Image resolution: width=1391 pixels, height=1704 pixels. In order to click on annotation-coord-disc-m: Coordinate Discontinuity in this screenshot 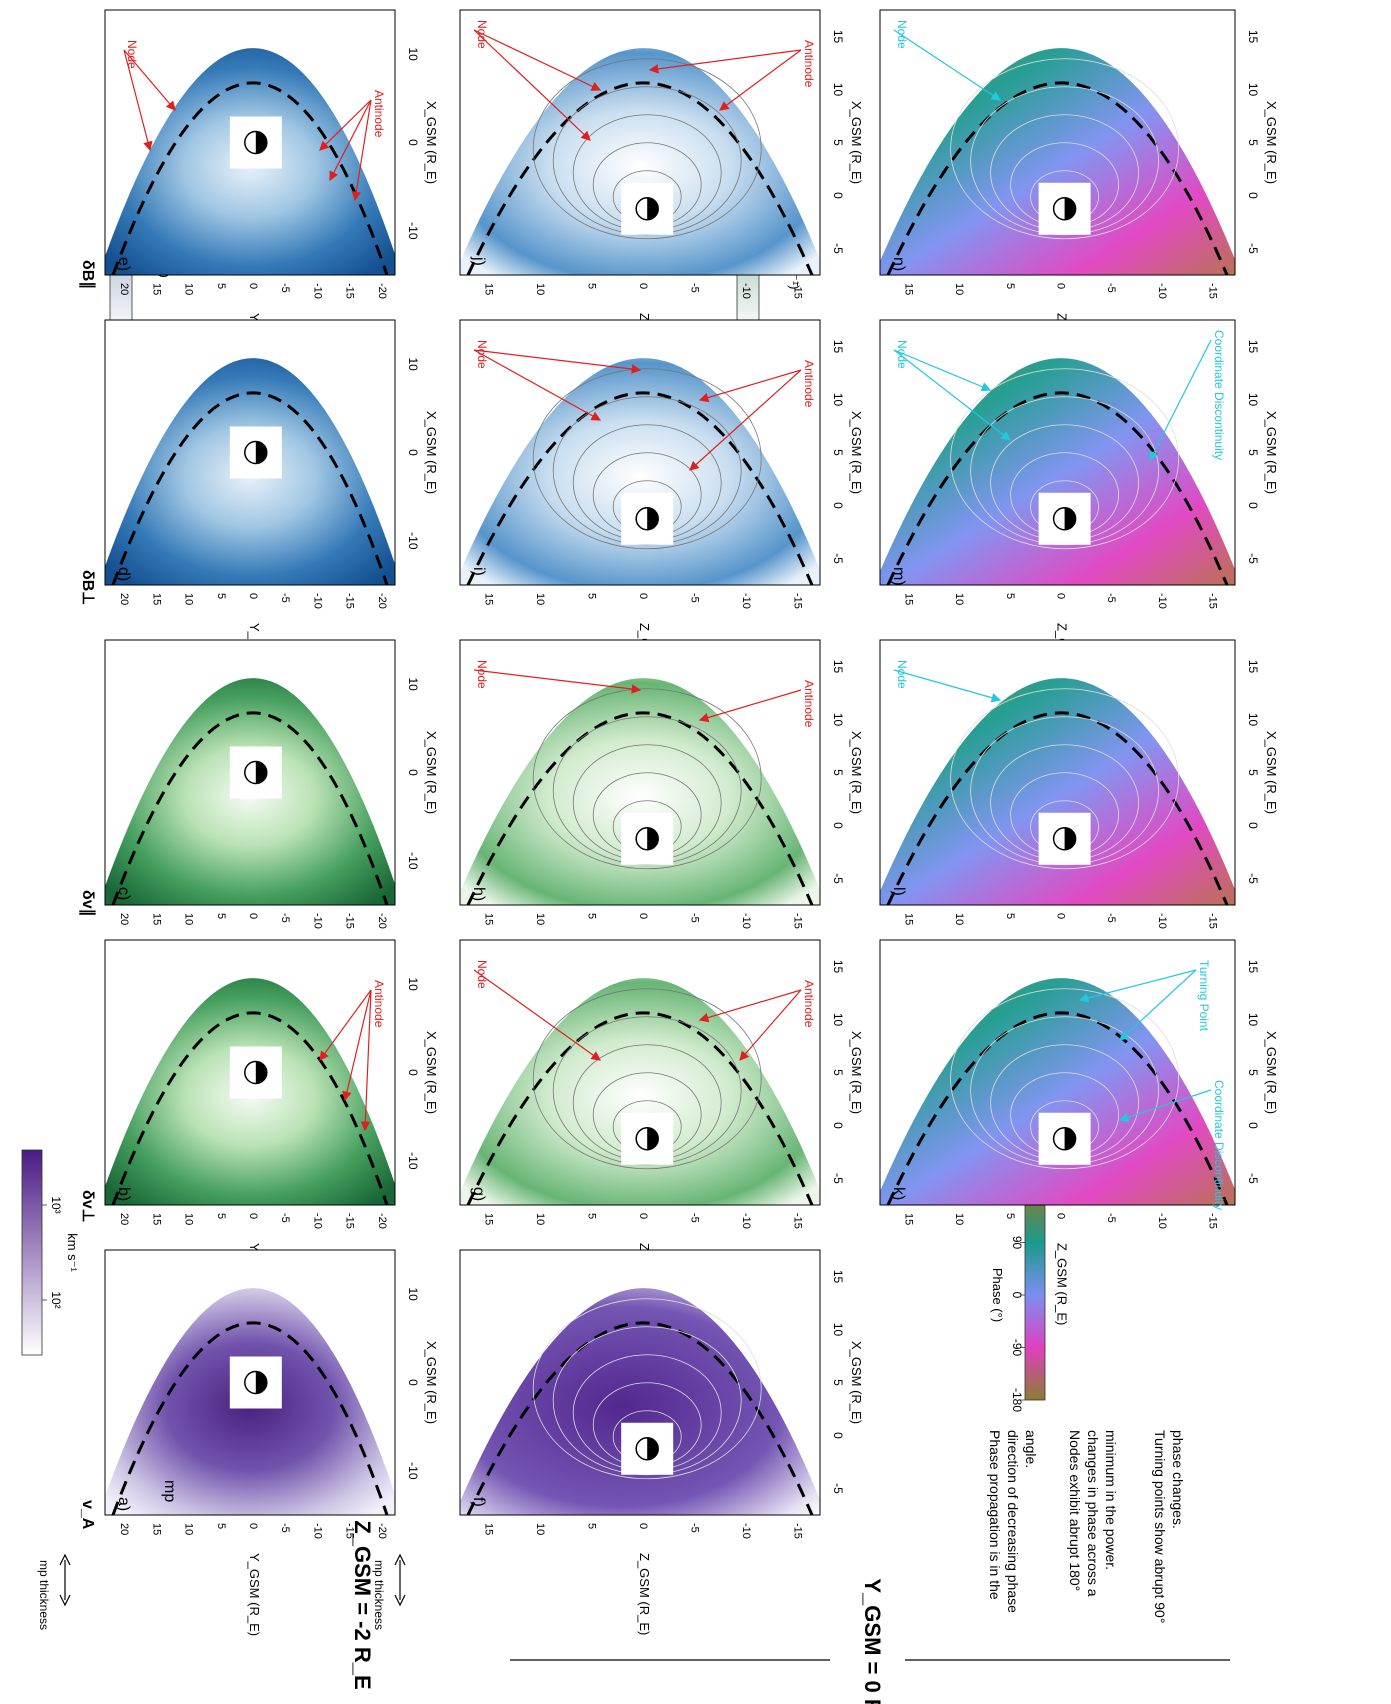, I will do `click(1187, 396)`.